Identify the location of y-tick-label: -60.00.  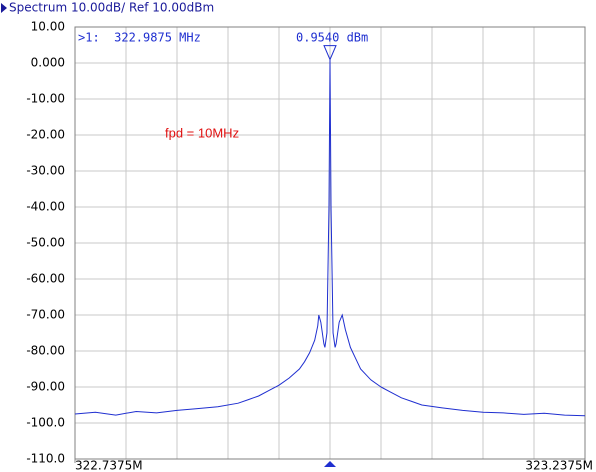
(45, 279).